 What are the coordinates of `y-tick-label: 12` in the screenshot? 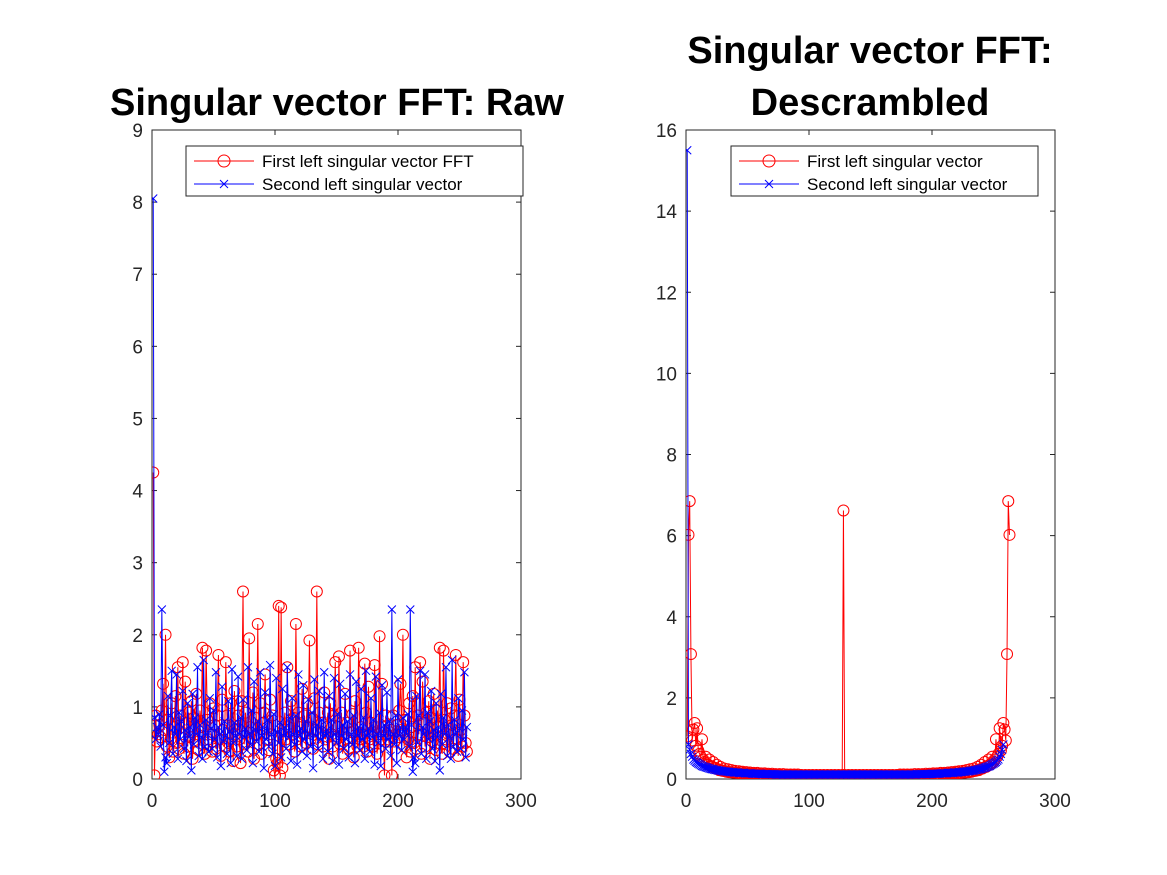 It's located at (666, 293).